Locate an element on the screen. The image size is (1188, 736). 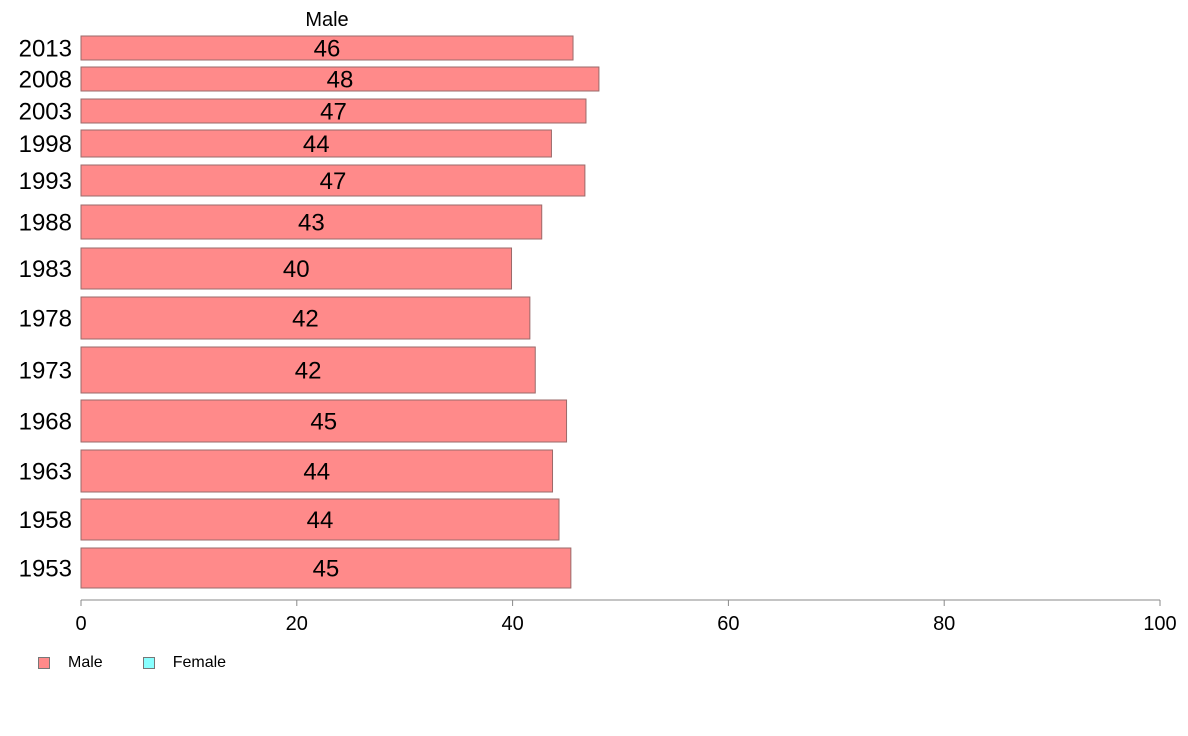
bar-2013 is located at coordinates (327, 48).